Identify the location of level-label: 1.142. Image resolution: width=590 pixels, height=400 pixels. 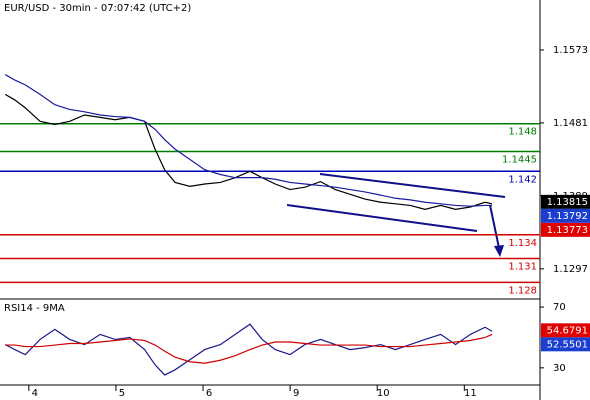
(522, 179).